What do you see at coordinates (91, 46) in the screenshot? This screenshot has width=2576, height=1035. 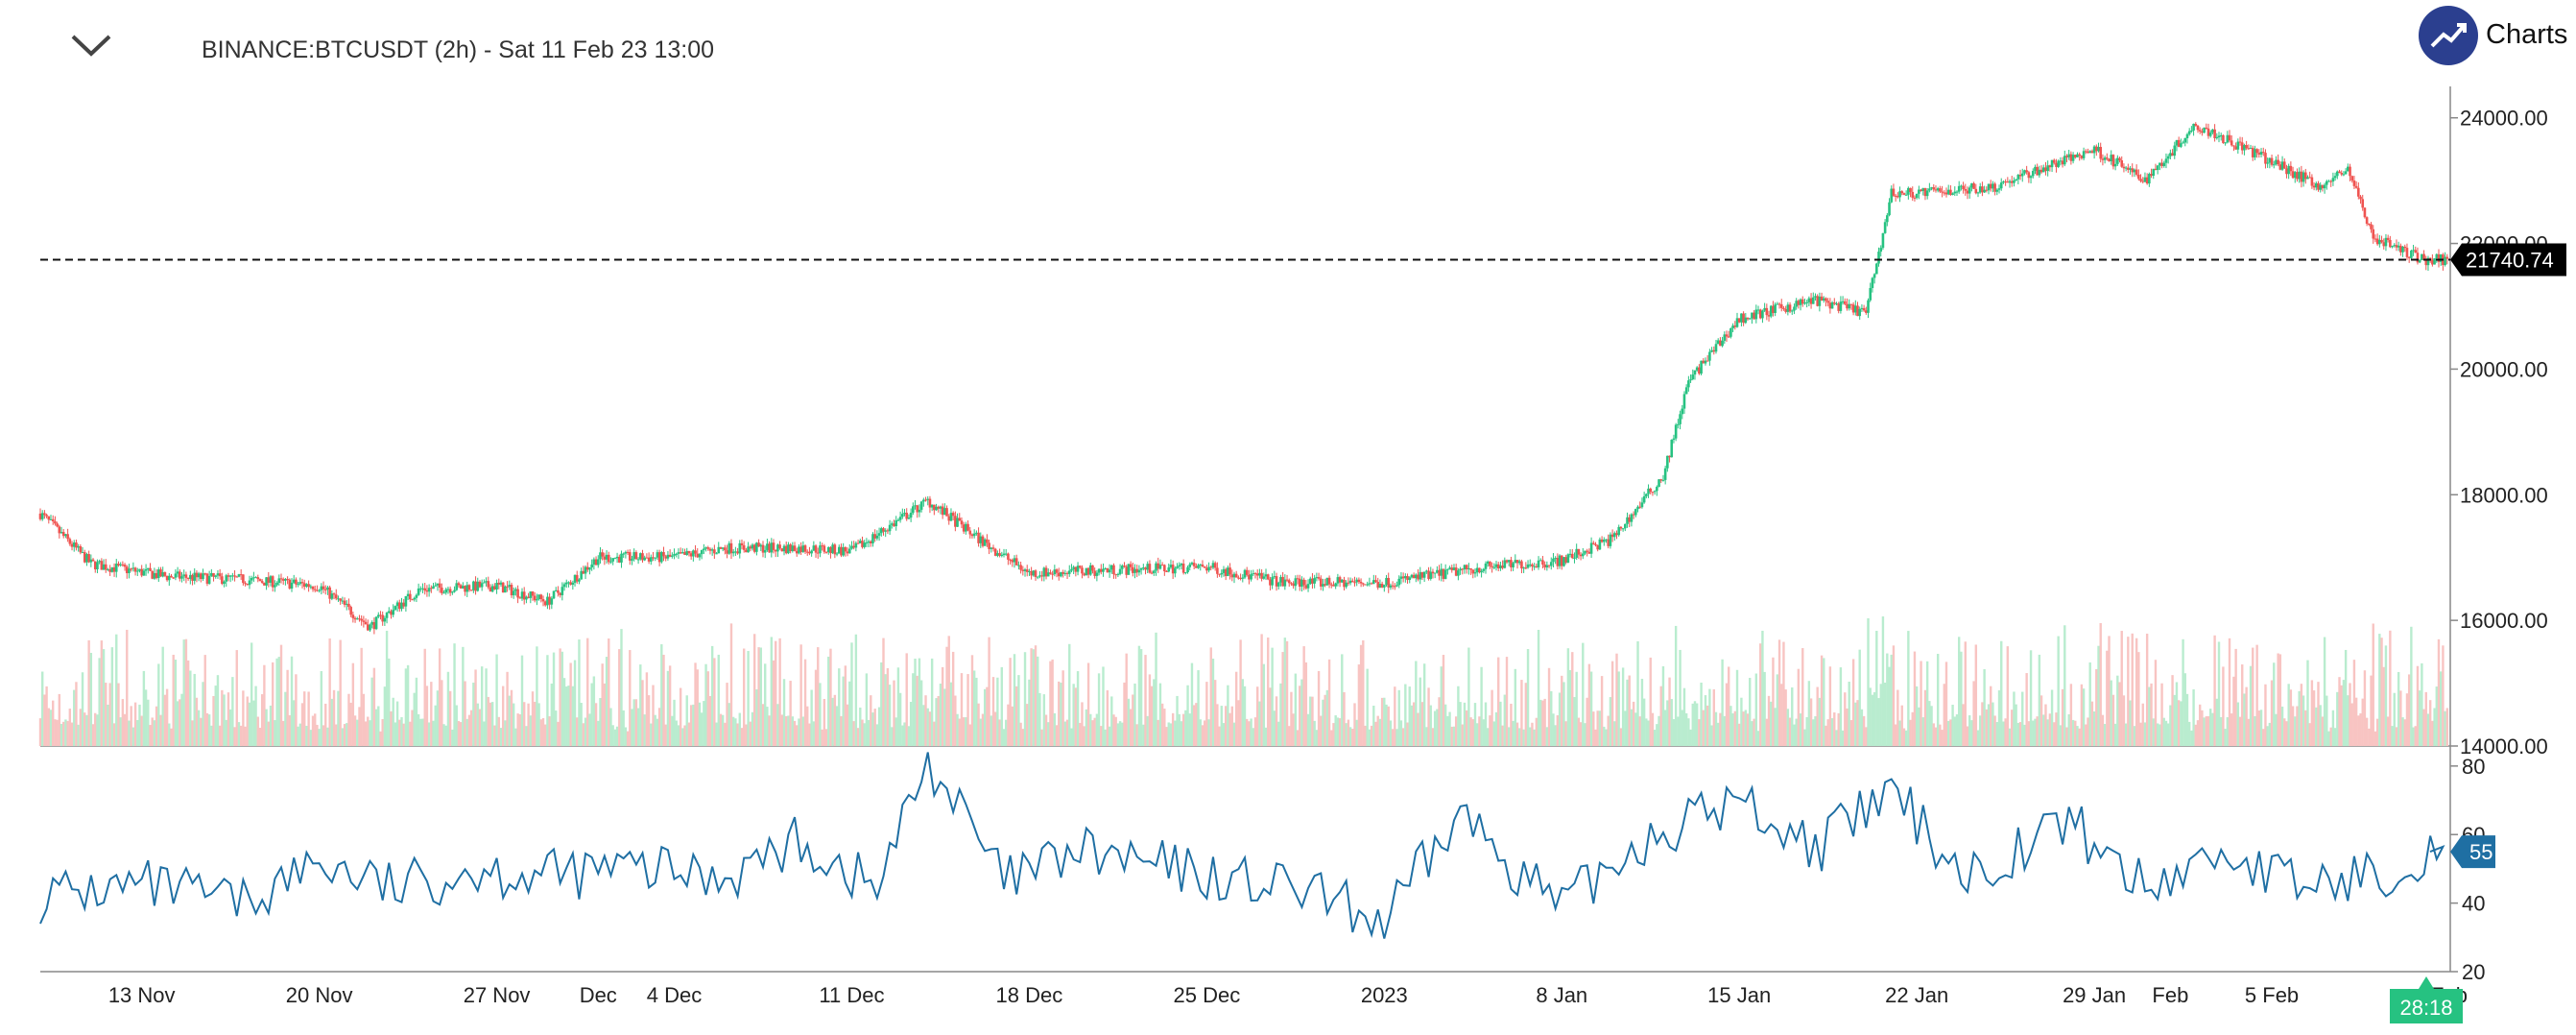 I see `collapse-chevron-icon` at bounding box center [91, 46].